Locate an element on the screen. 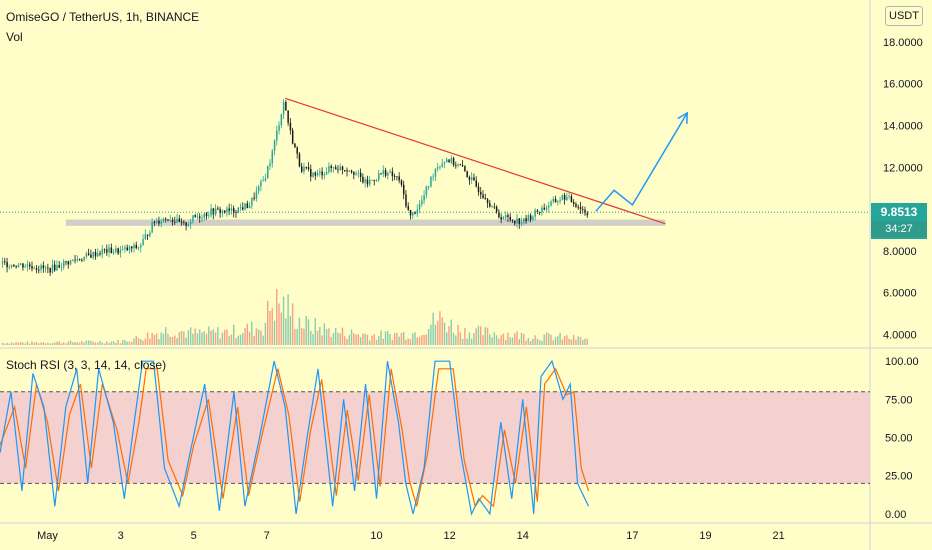 The height and width of the screenshot is (550, 932). time-tick-label: 3 is located at coordinates (121, 536).